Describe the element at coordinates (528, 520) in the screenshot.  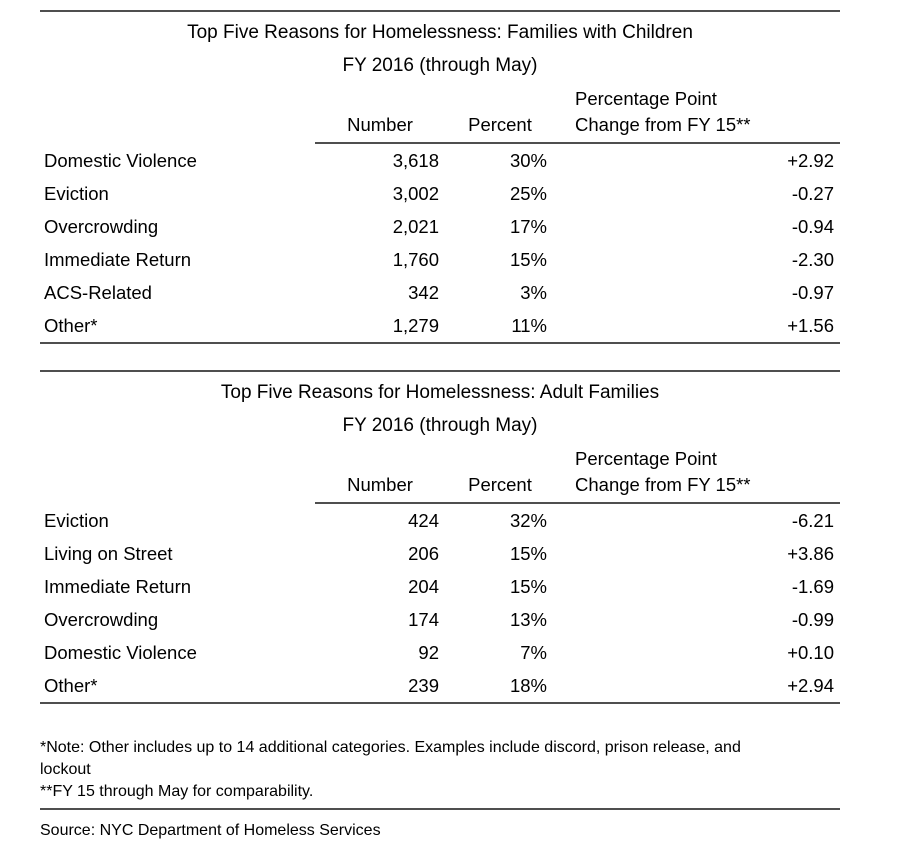
I see `cell-percent: 32%` at that location.